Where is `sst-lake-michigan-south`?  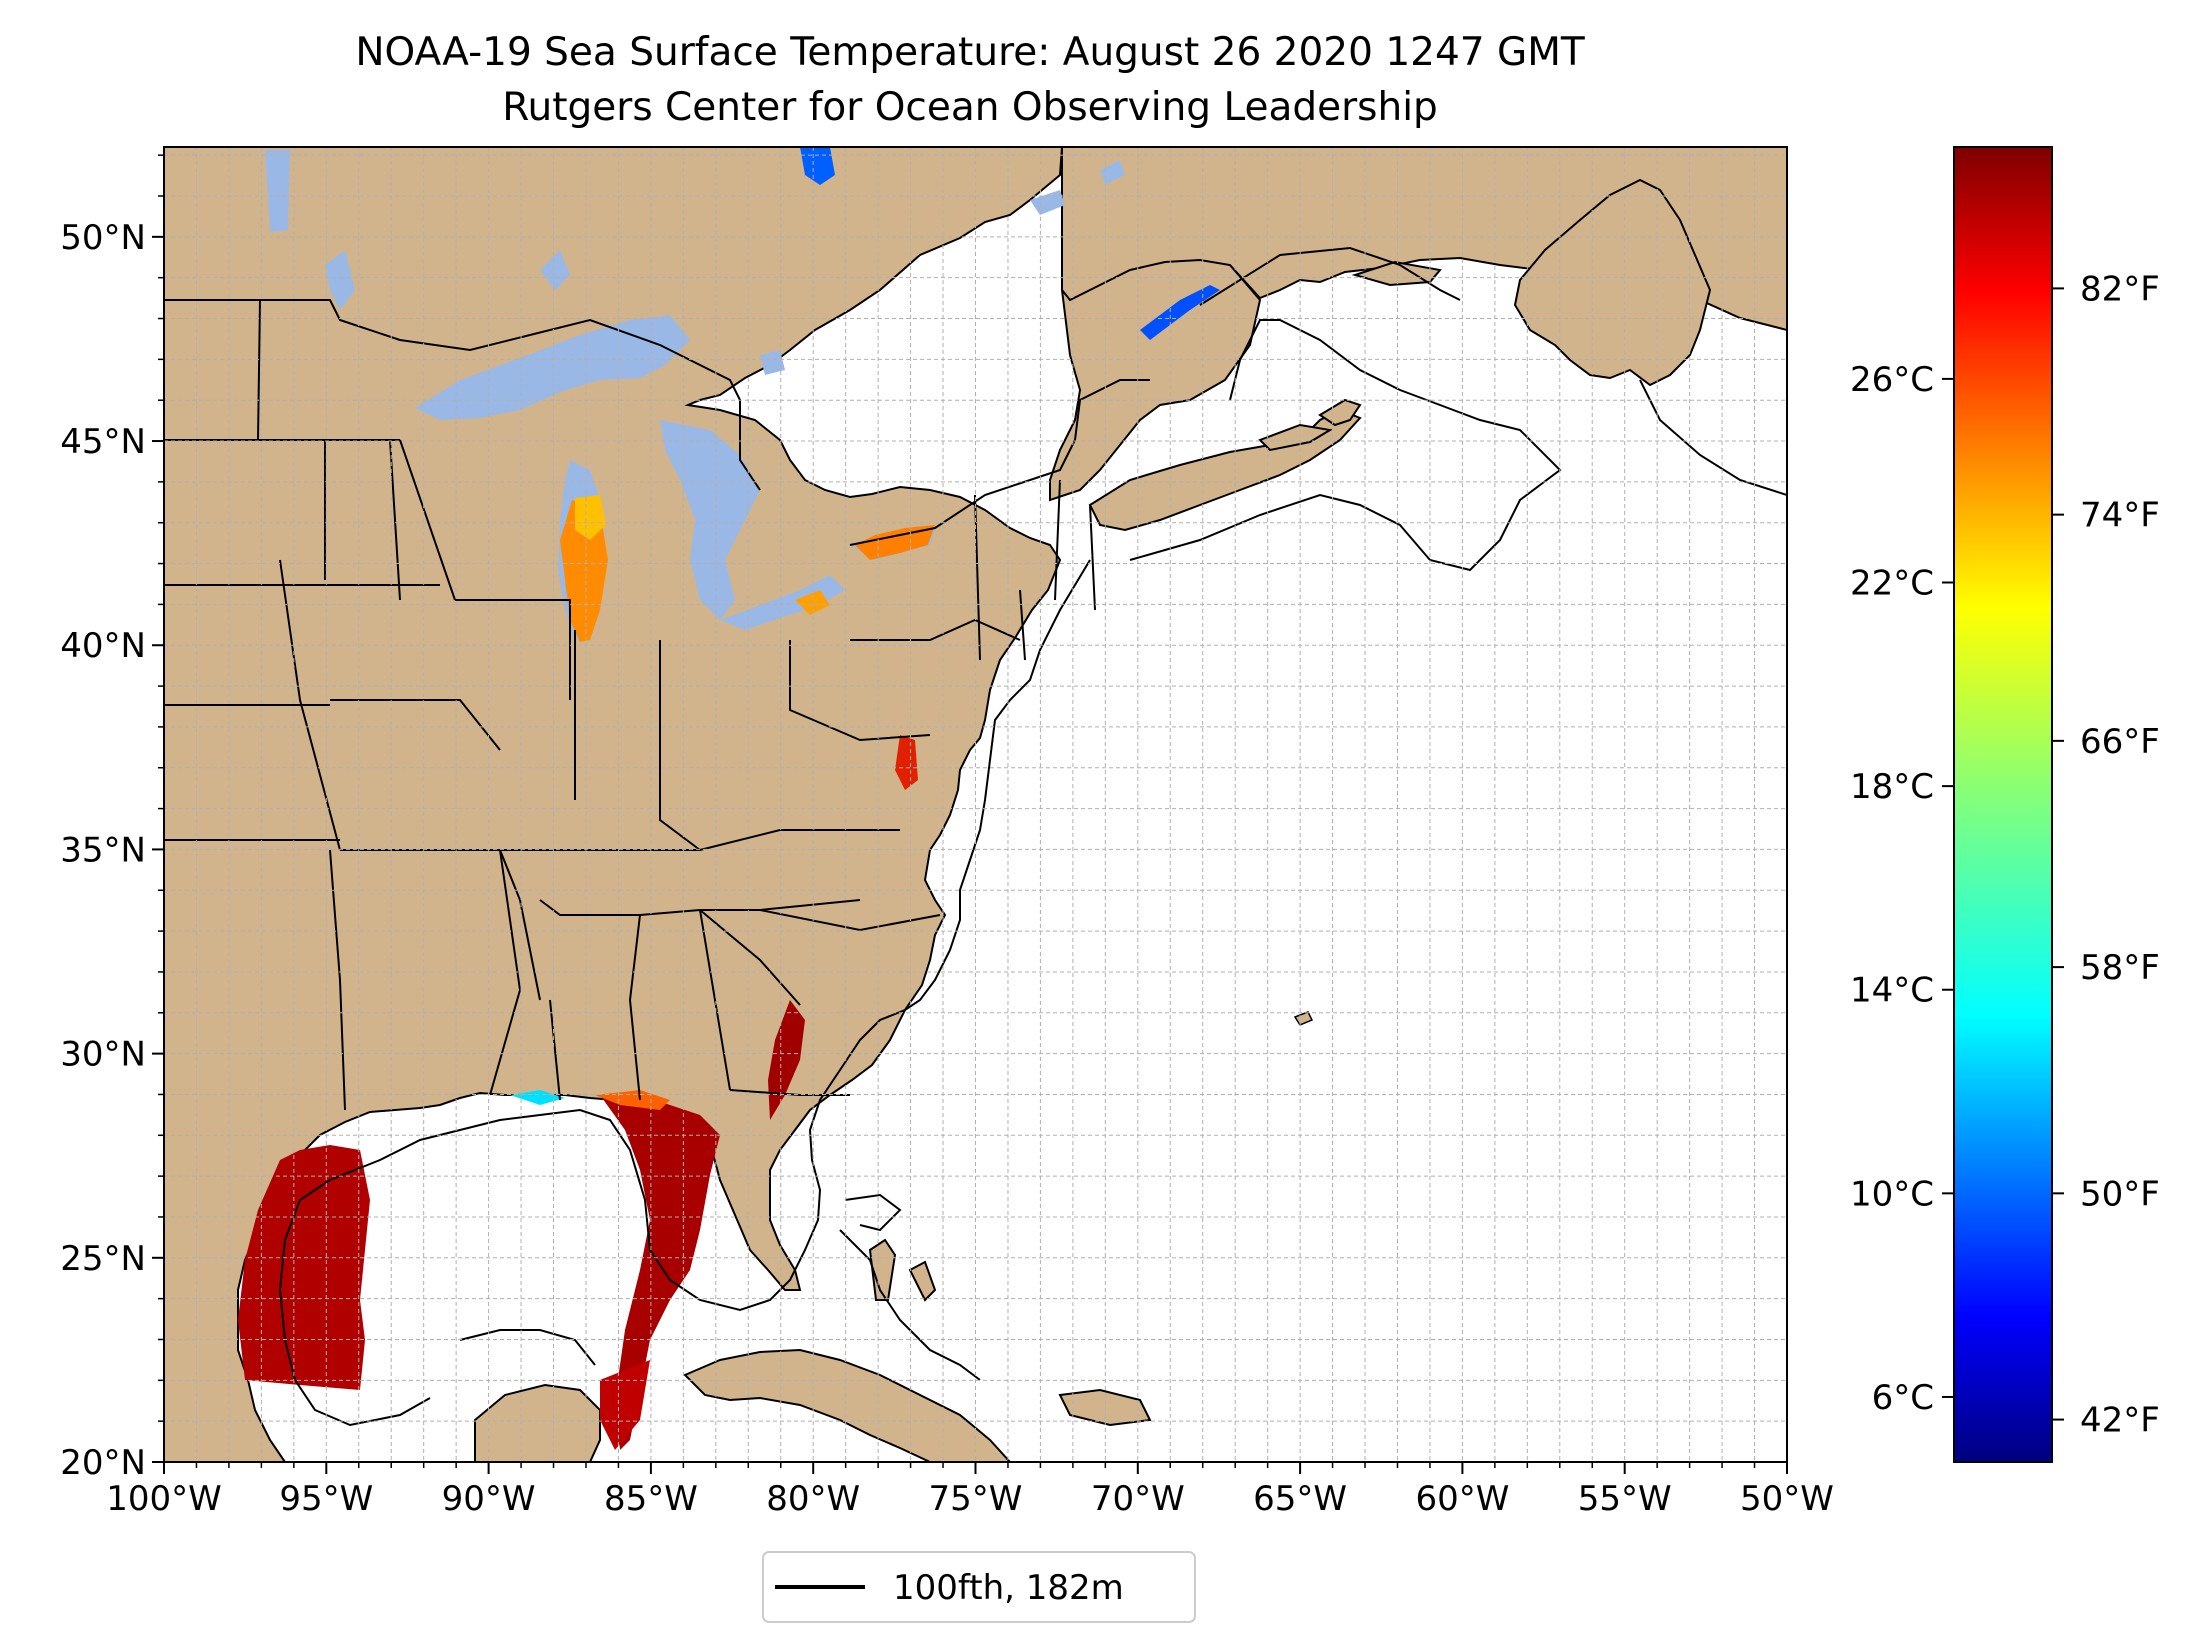 sst-lake-michigan-south is located at coordinates (584, 571).